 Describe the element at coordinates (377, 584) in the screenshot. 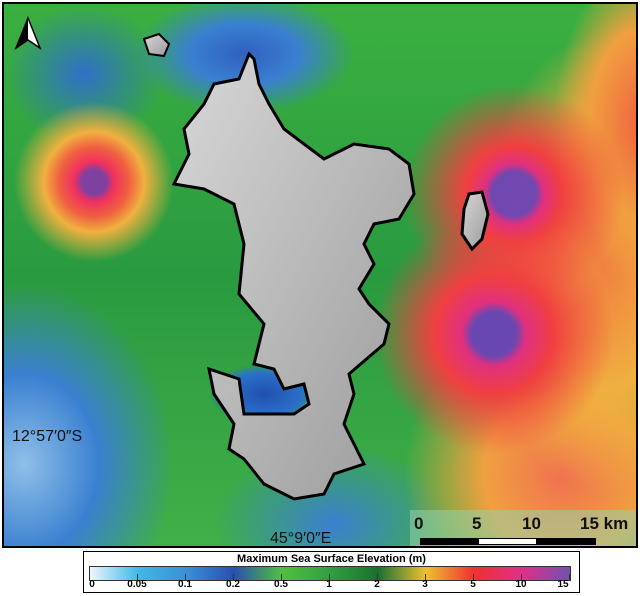

I see `colorbar-tick-label: 2` at that location.